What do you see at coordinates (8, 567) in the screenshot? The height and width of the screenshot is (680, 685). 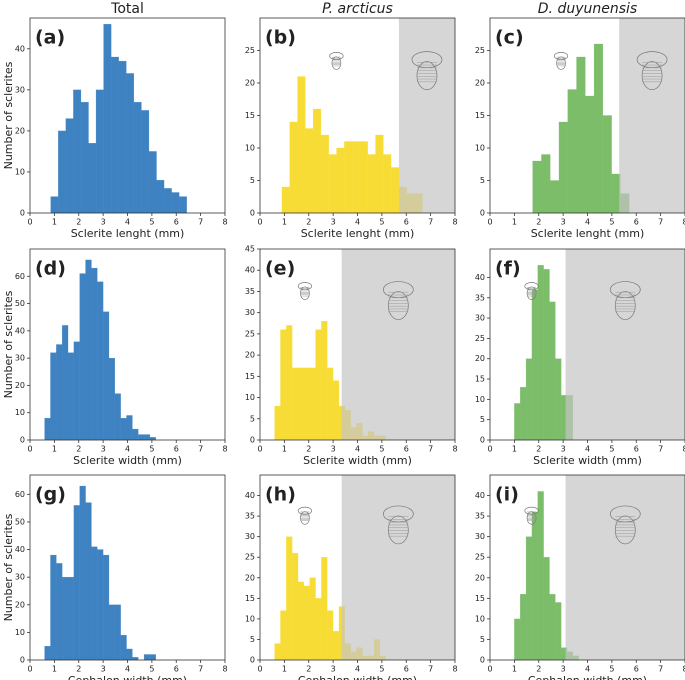 I see `y-axis-label: Number of sclerites` at bounding box center [8, 567].